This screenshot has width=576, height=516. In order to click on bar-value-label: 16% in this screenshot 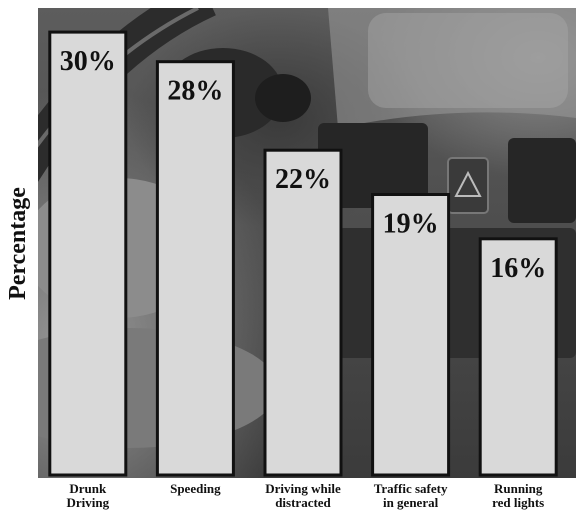, I will do `click(518, 268)`.